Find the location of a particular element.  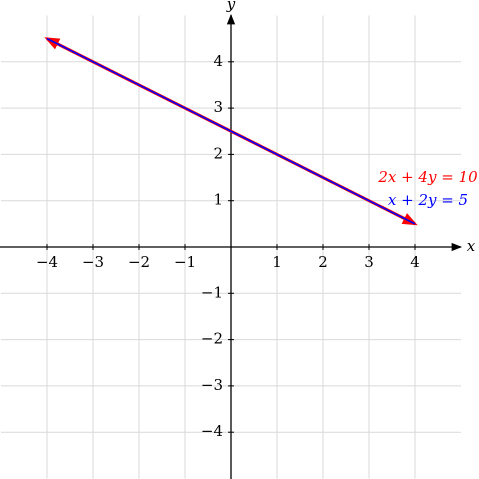

x-tick-label: −4 is located at coordinates (47, 262).